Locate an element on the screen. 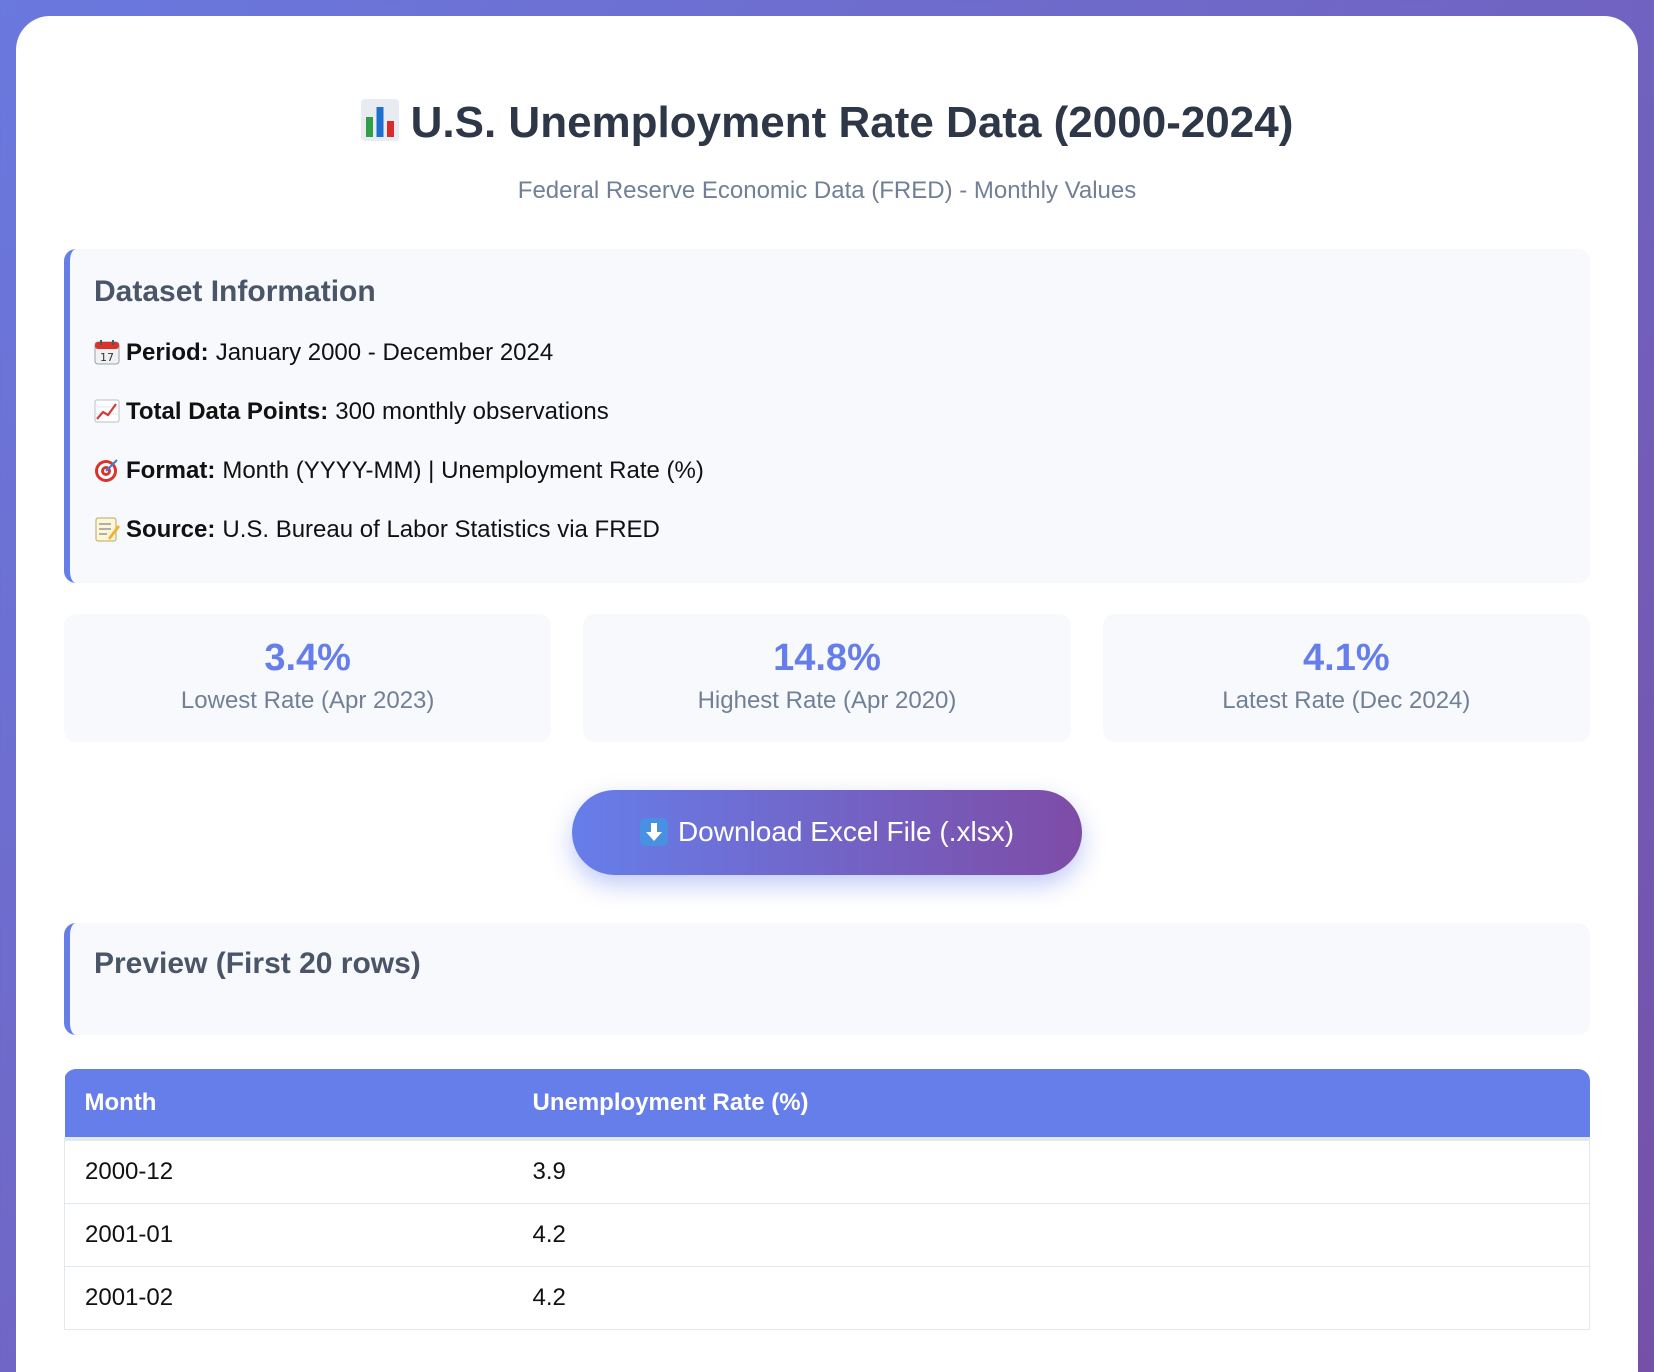  info-total-points-value: 300 monthly observations is located at coordinates (472, 411).